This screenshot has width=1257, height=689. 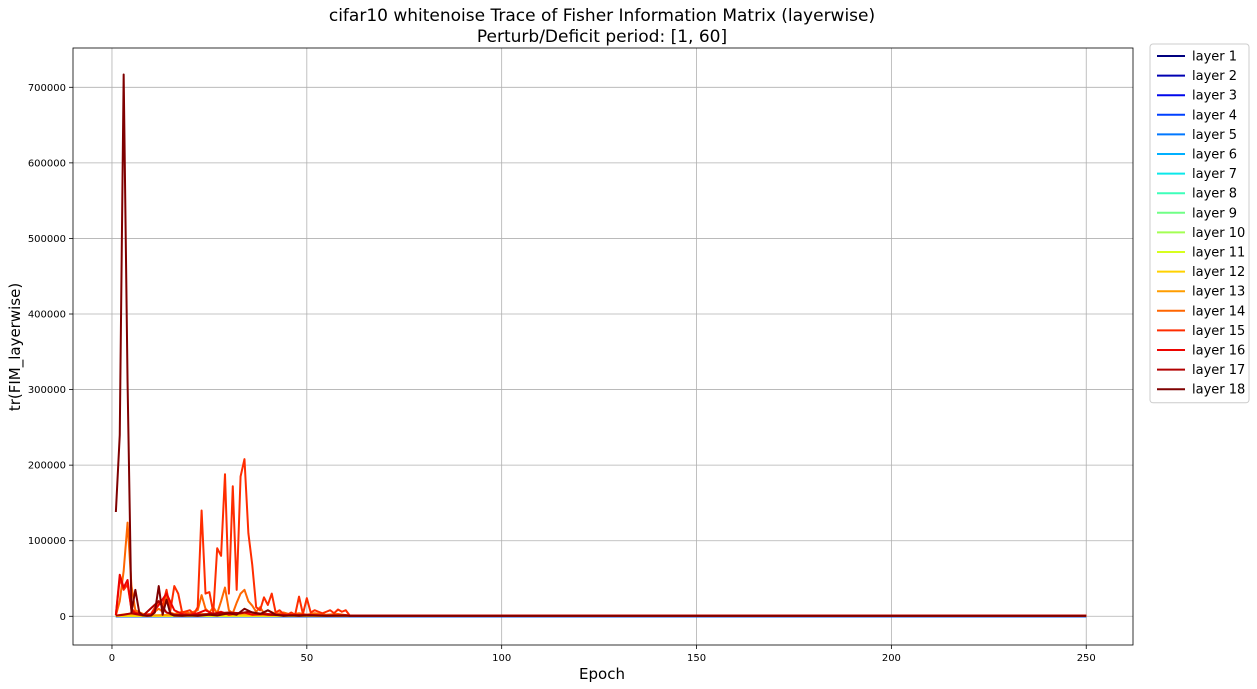 I want to click on legend-label: layer 17, so click(x=1218, y=370).